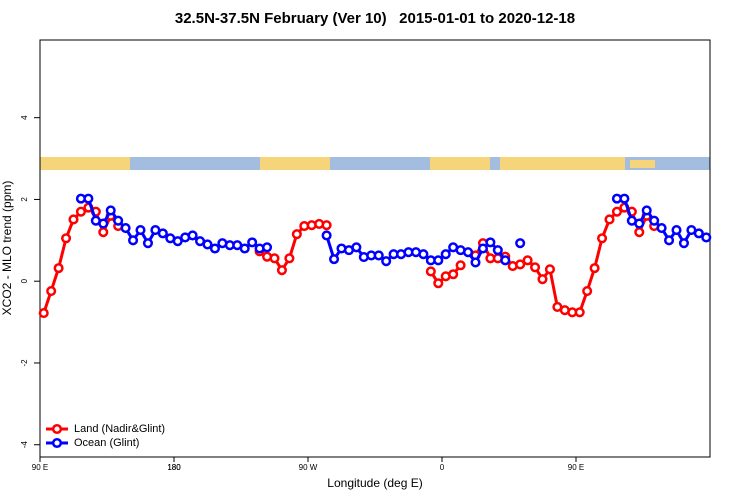  I want to click on x-tick-label: 90 W, so click(308, 467).